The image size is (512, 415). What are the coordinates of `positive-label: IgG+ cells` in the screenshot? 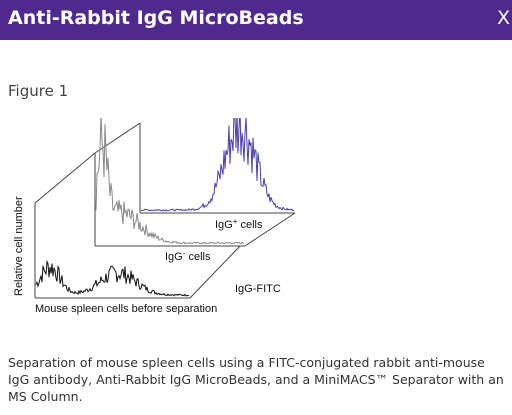 It's located at (239, 224).